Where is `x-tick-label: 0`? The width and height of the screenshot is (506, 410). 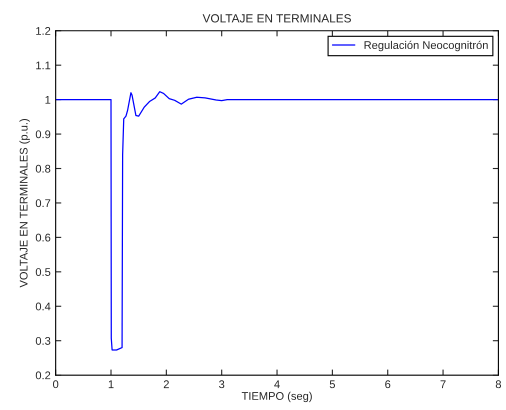 x-tick-label: 0 is located at coordinates (55, 384).